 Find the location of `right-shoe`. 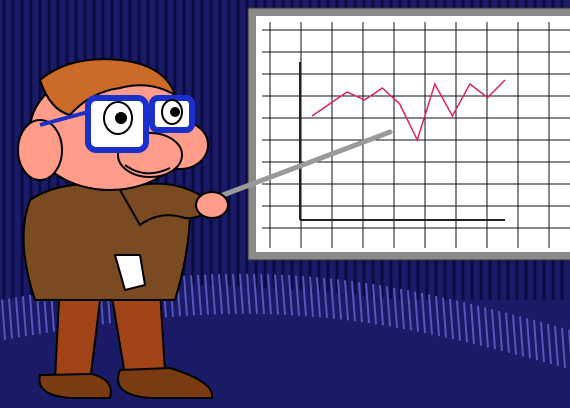

right-shoe is located at coordinates (165, 383).